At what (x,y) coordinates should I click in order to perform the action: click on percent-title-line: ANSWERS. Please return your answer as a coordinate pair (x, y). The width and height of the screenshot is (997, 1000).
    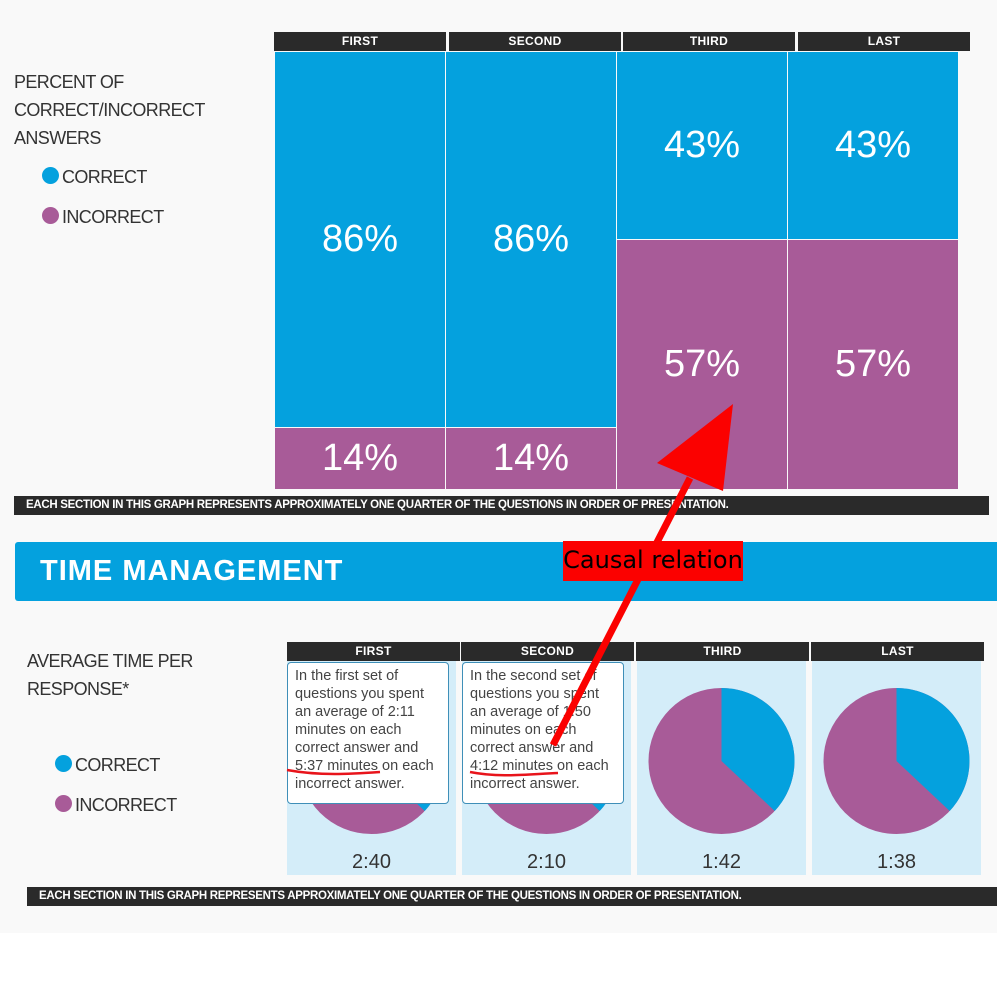
    Looking at the image, I should click on (57, 138).